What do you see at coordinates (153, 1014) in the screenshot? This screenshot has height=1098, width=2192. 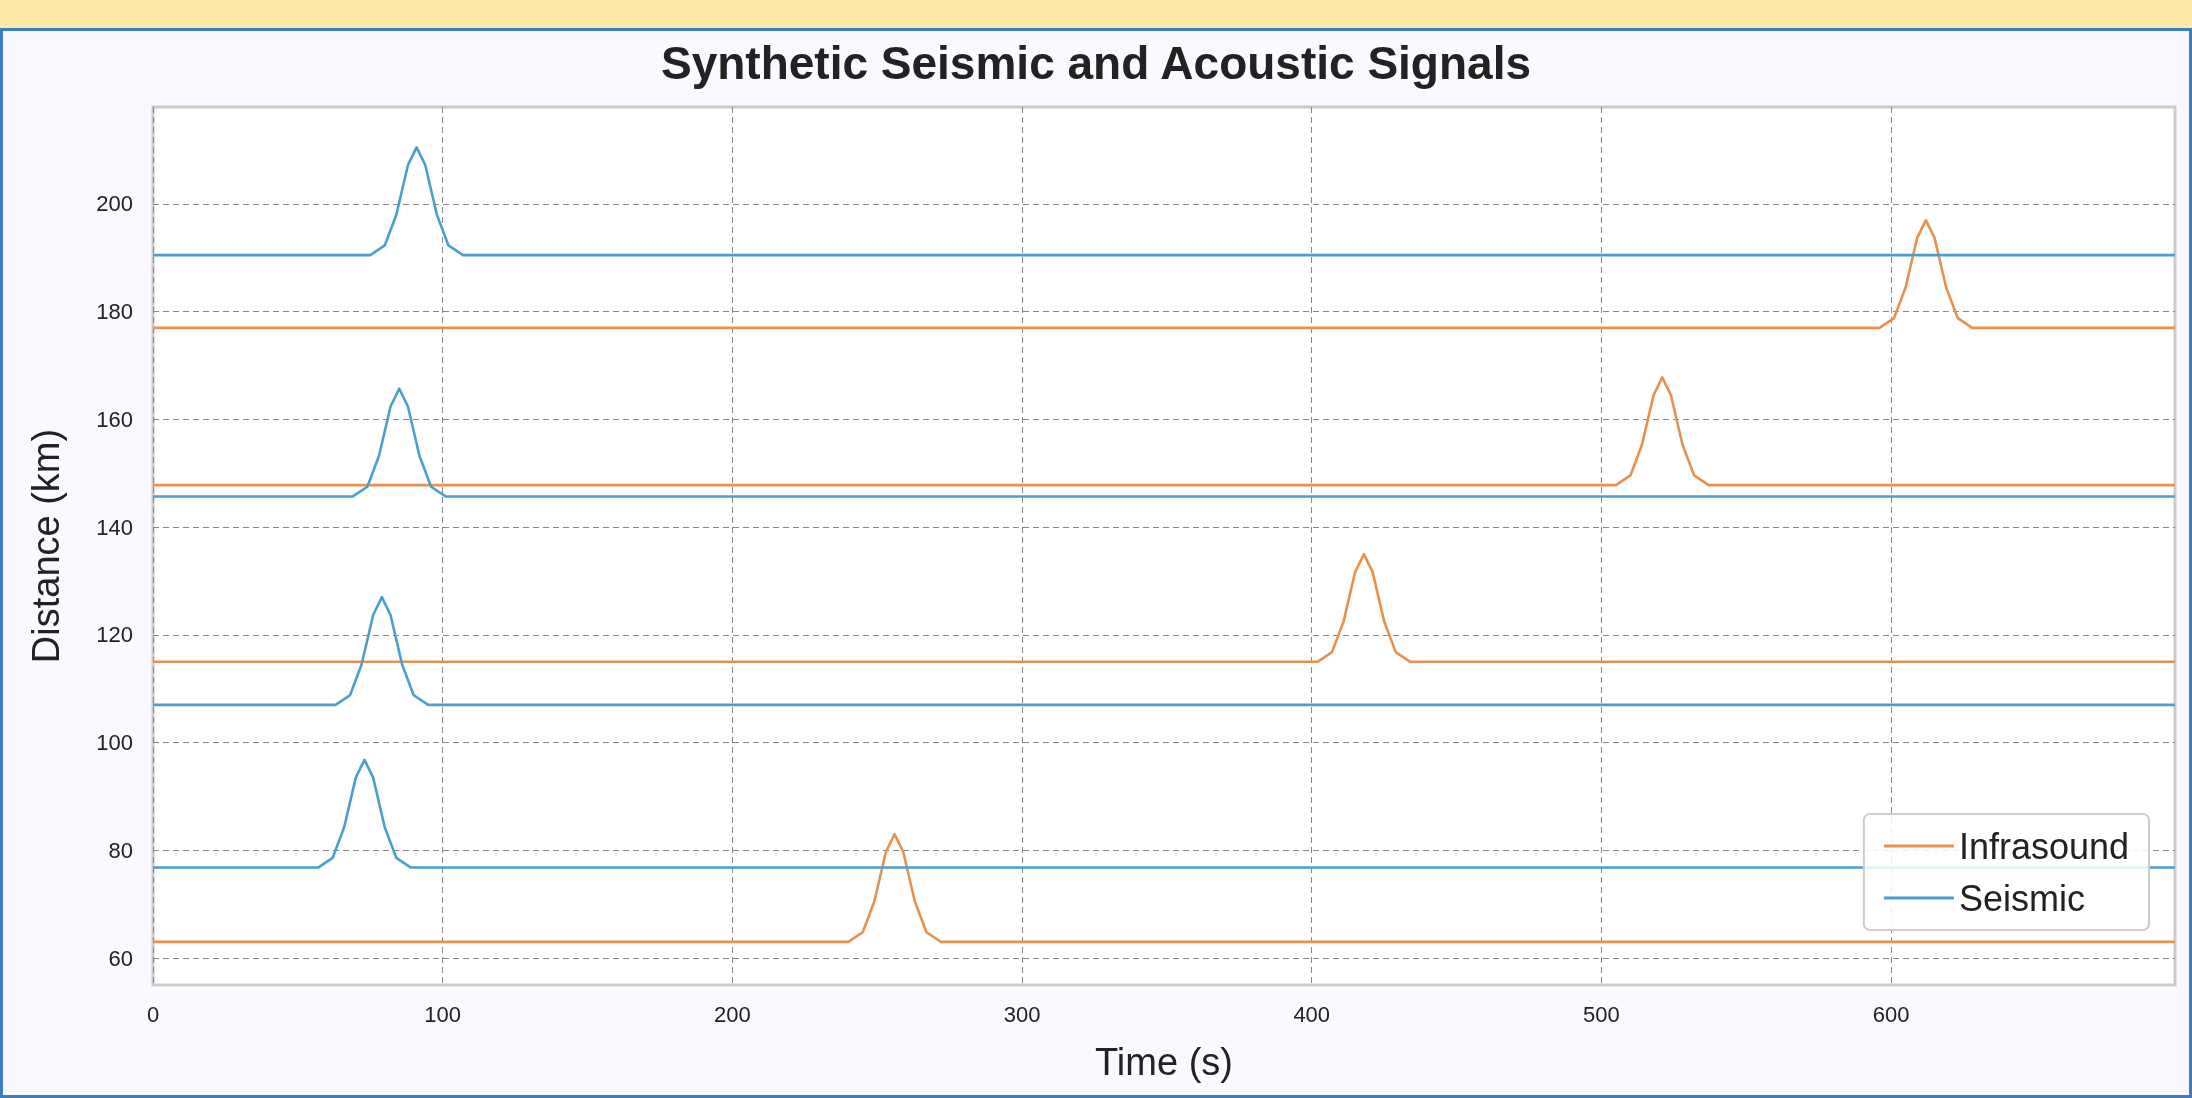 I see `x-tick-label: 0` at bounding box center [153, 1014].